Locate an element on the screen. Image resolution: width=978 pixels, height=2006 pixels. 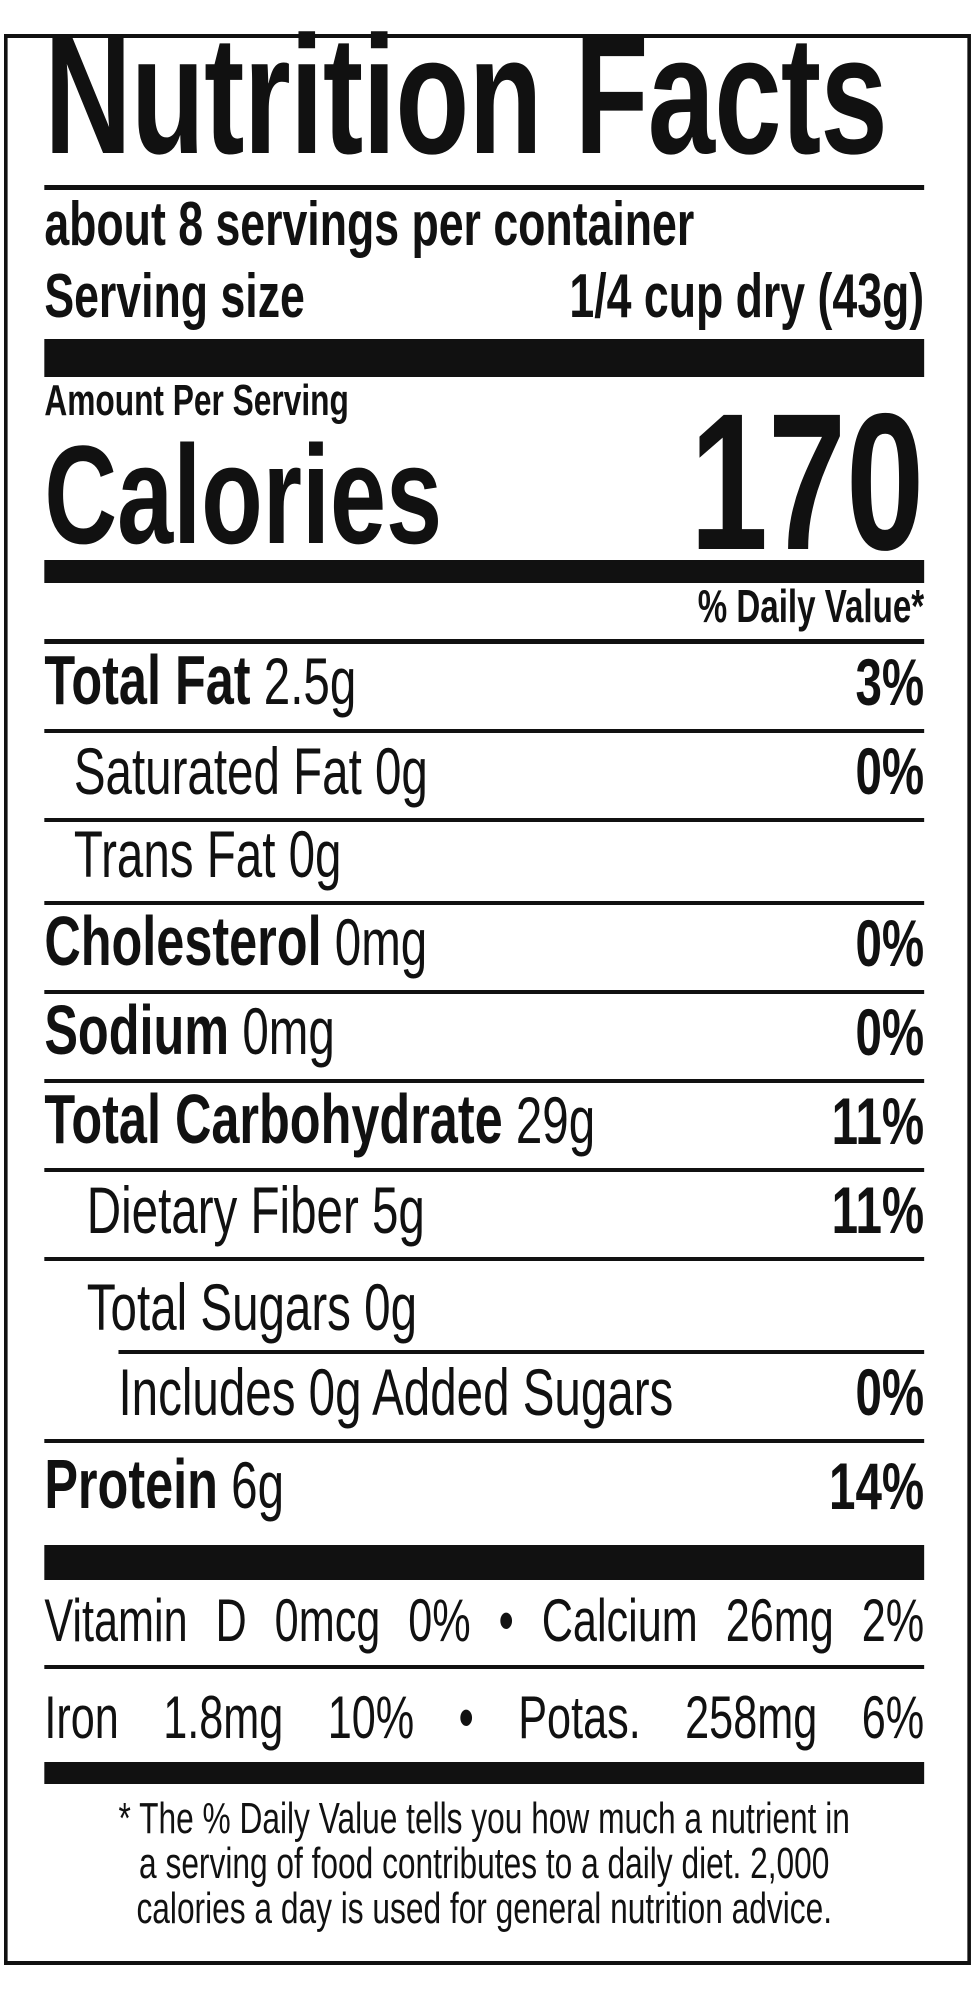
nutrient-name: Protein is located at coordinates (131, 1484).